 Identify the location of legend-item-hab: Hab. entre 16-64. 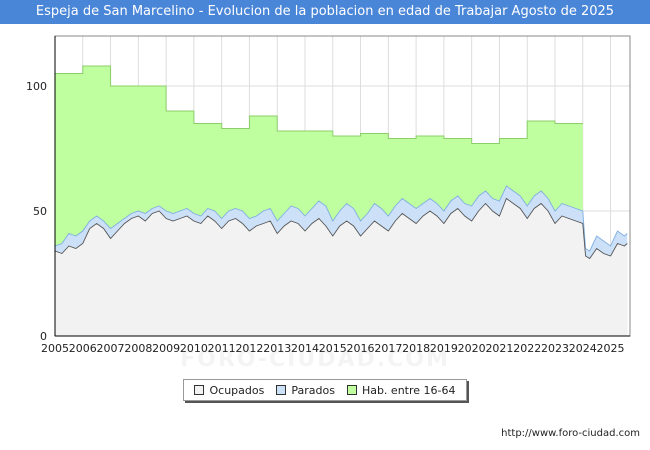
(401, 390).